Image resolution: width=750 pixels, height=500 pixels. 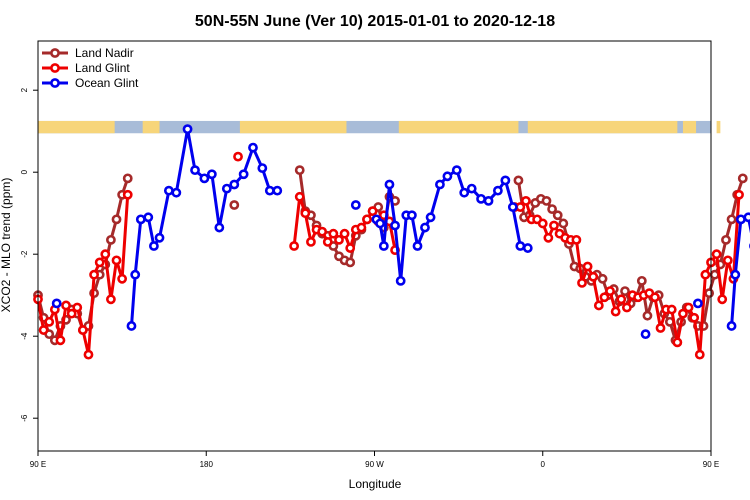 I want to click on x-axis-ticks: 90 E 180 90 W 0 90 E, so click(x=374, y=460).